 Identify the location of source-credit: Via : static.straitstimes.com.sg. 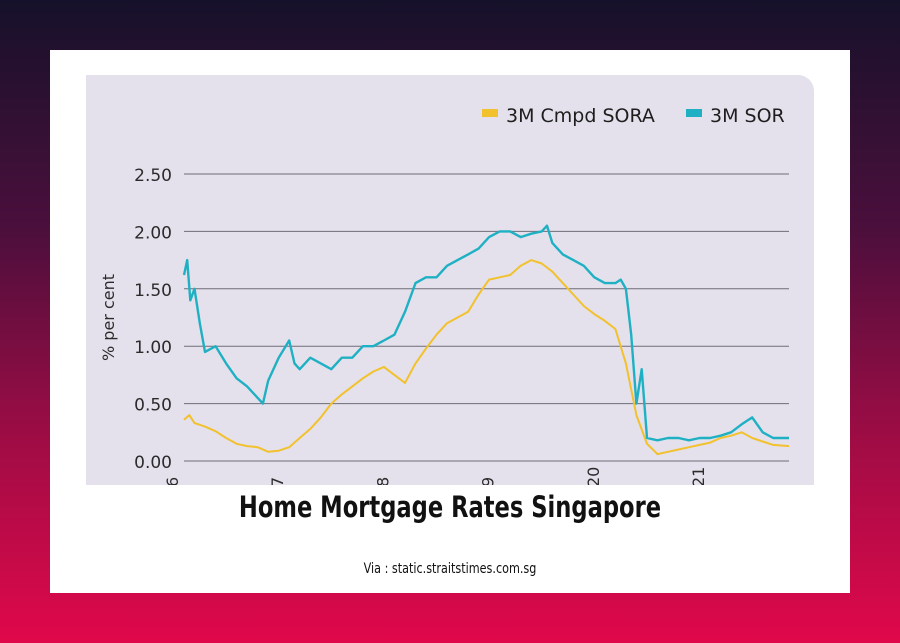
(450, 569).